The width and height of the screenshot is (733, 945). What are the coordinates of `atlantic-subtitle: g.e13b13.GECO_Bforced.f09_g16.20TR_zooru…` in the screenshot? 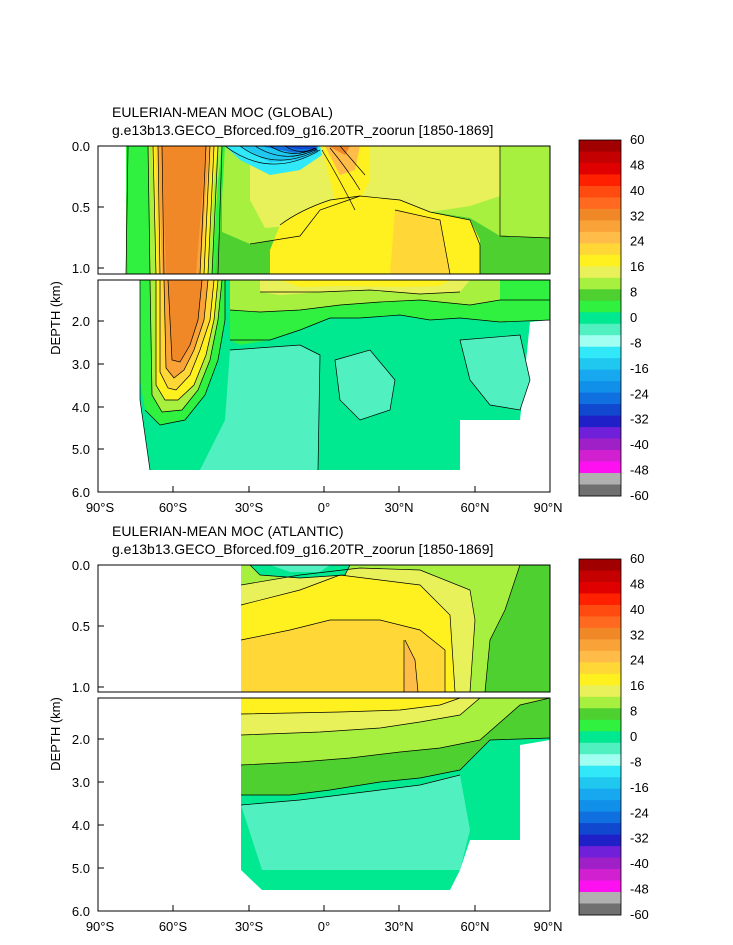 It's located at (302, 549).